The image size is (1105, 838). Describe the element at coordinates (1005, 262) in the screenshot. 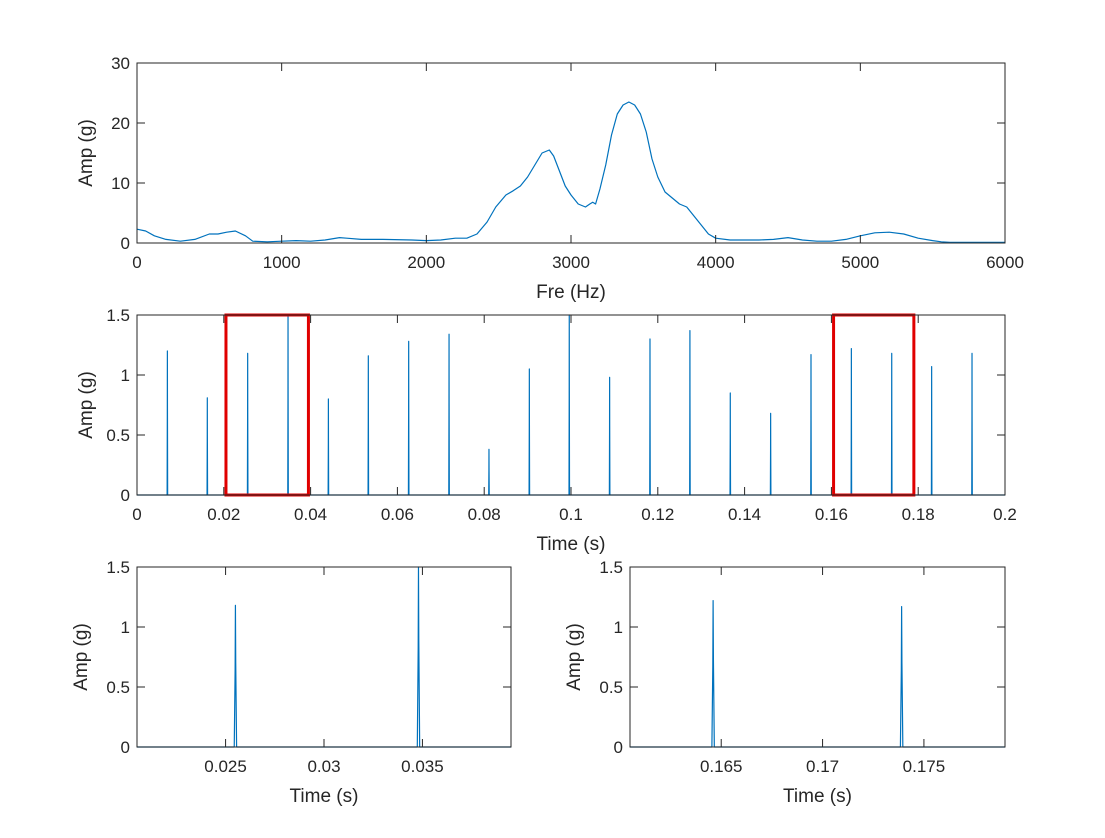

I see `x-tick-label: 6000` at that location.